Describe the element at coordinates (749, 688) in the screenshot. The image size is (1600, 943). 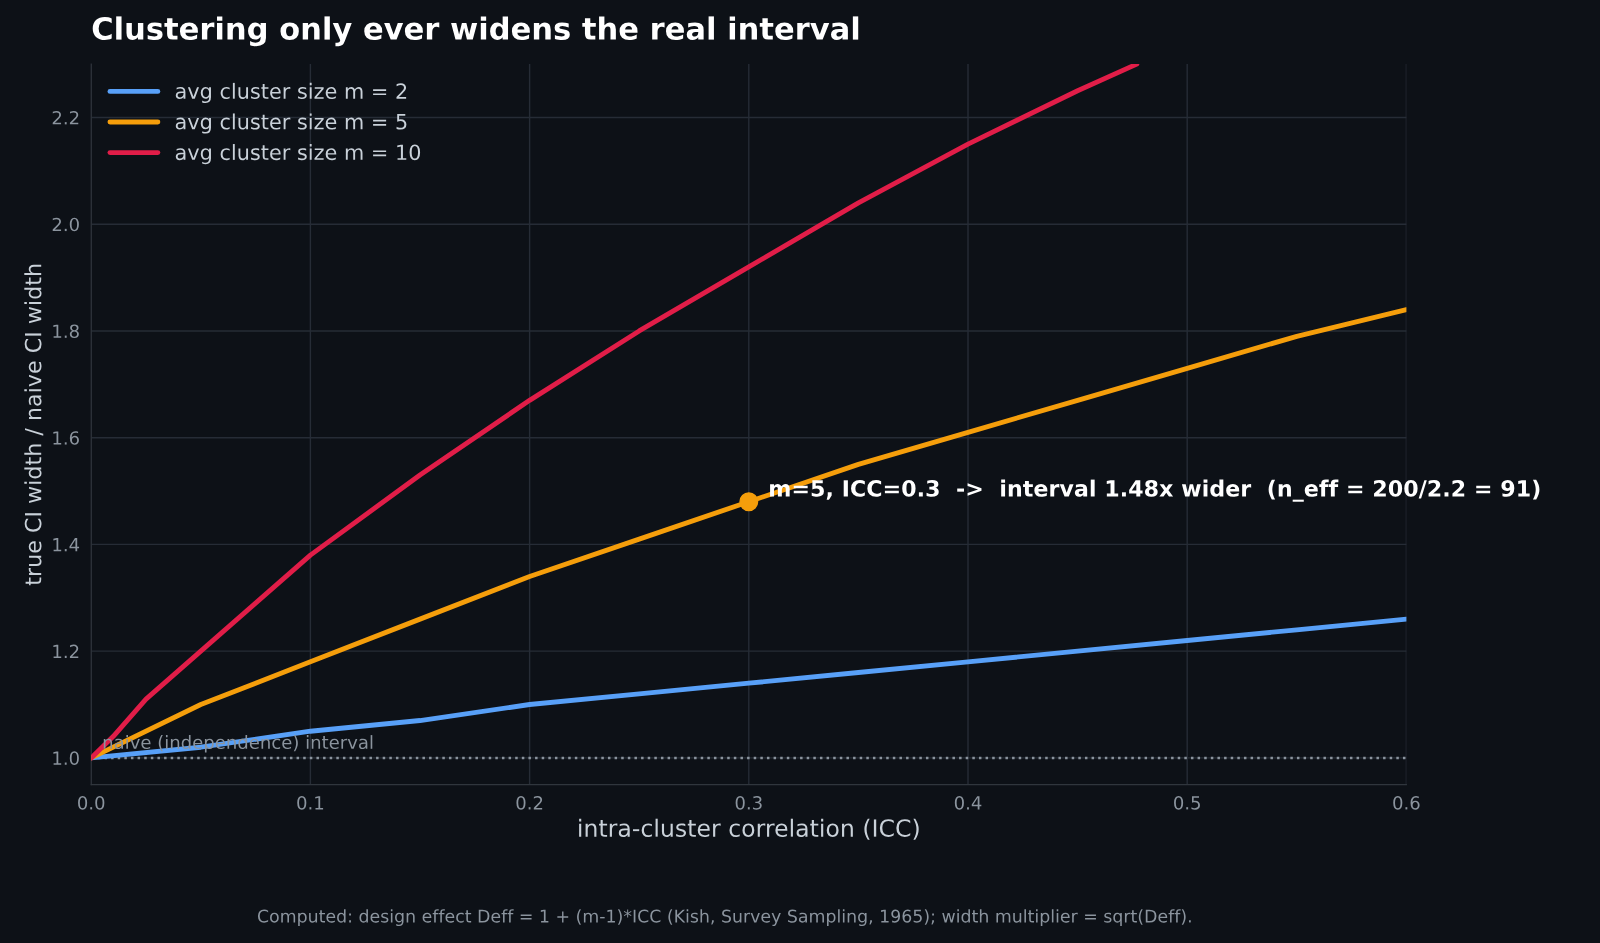
I see `line-series` at that location.